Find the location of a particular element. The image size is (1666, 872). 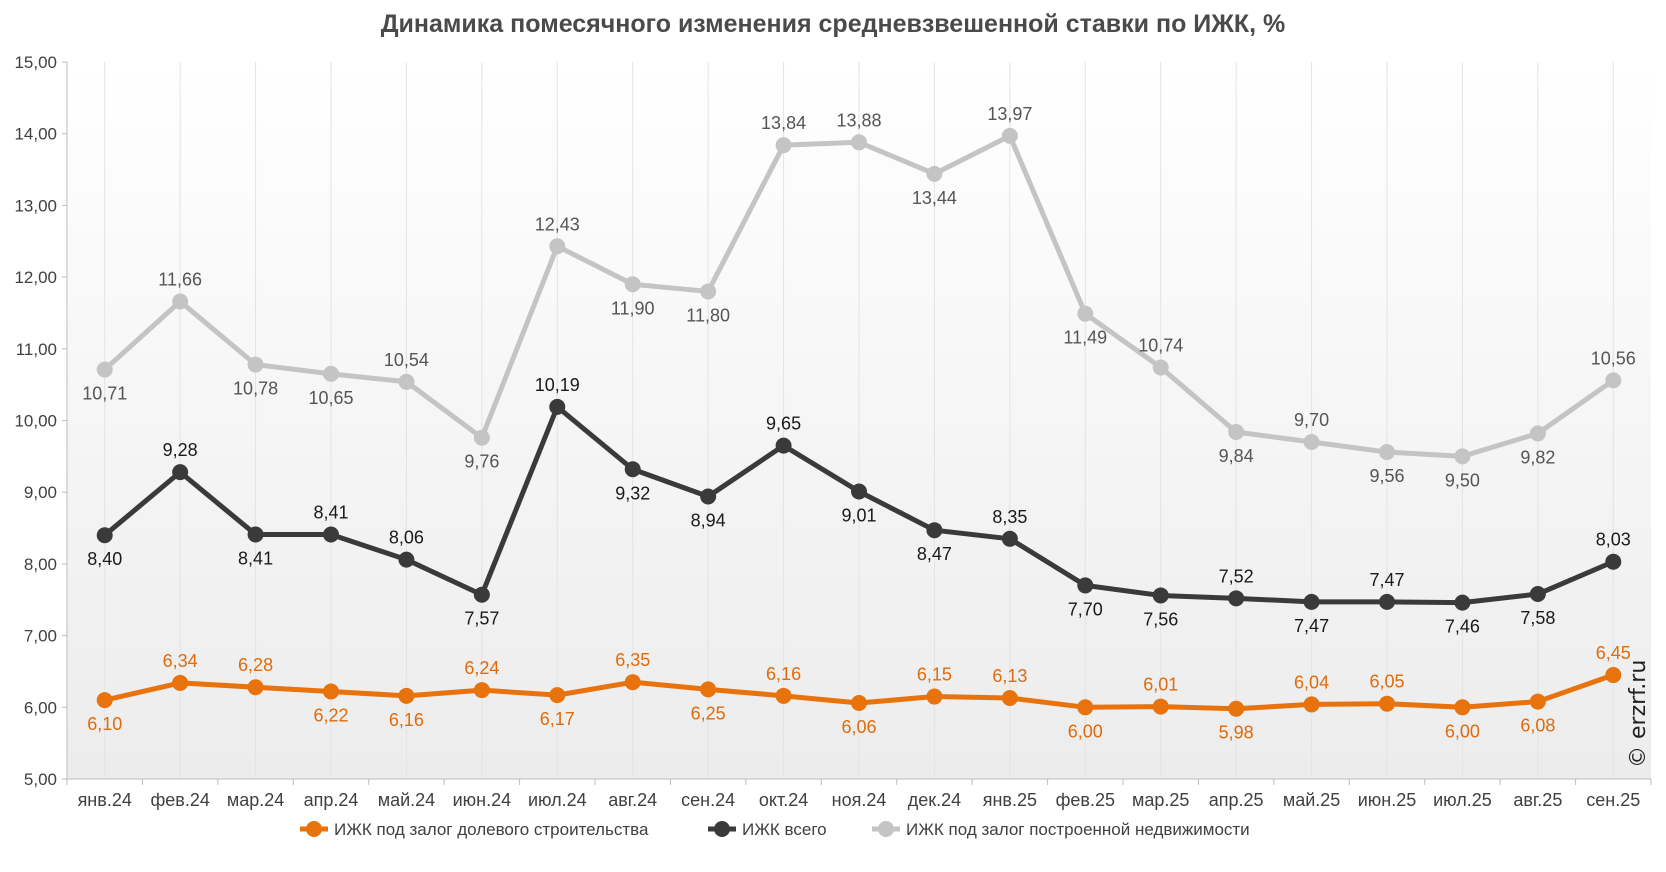

data-label: 9,01 is located at coordinates (858, 515).